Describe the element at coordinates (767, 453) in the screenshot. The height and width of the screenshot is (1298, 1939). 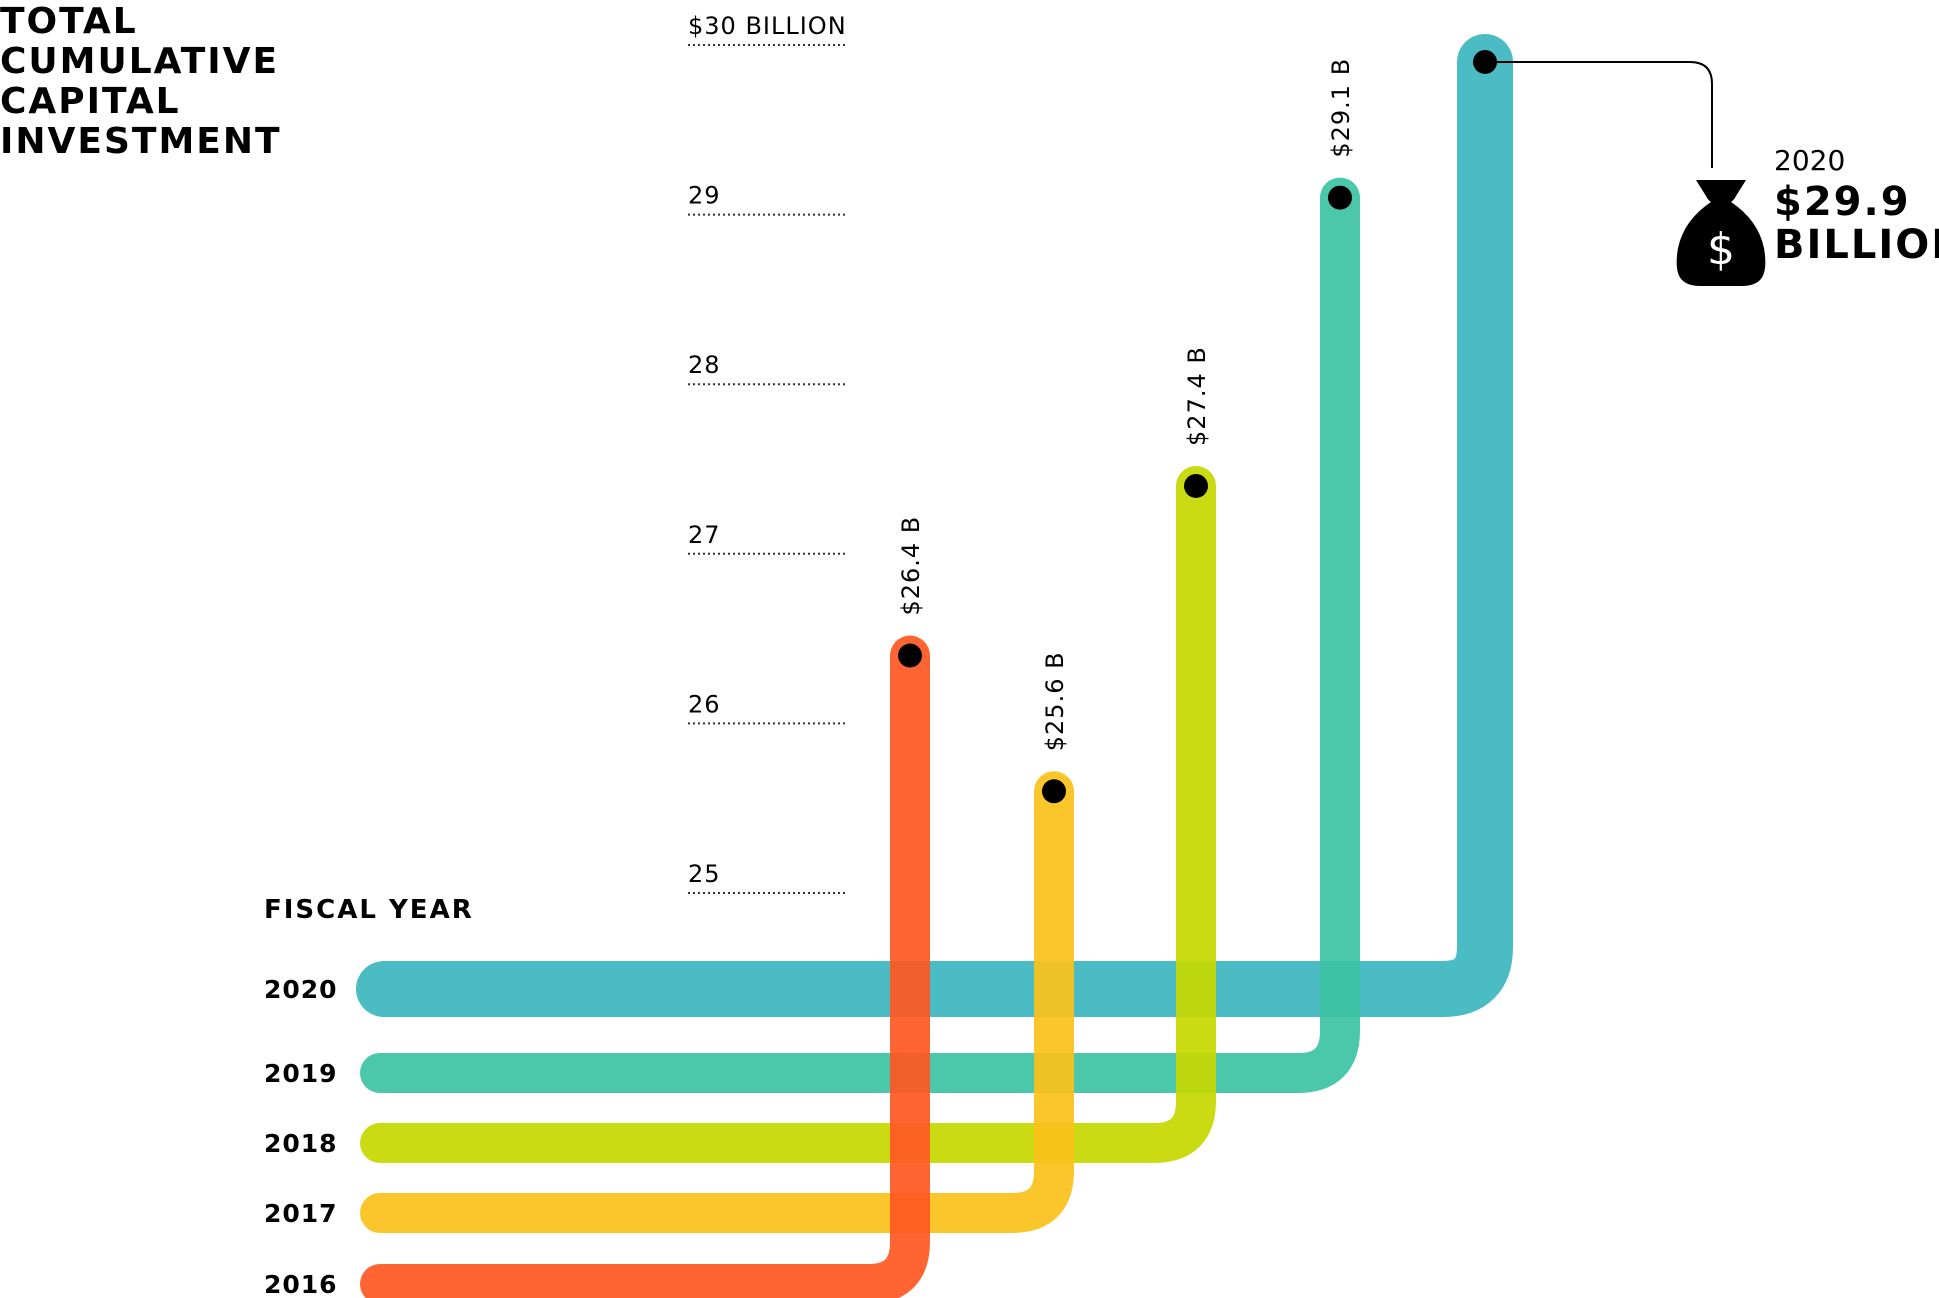
I see `y-axis-grid: $30 BILLION 29 28 27 26 25` at that location.